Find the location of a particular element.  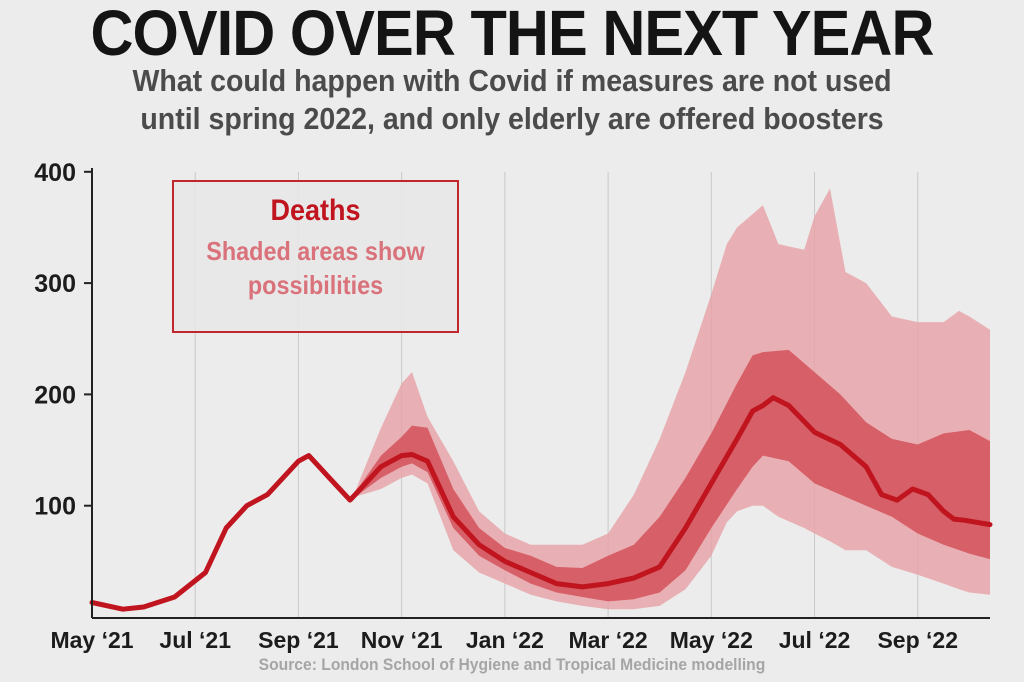

x-tick-label: Sep ‘21 is located at coordinates (298, 640).